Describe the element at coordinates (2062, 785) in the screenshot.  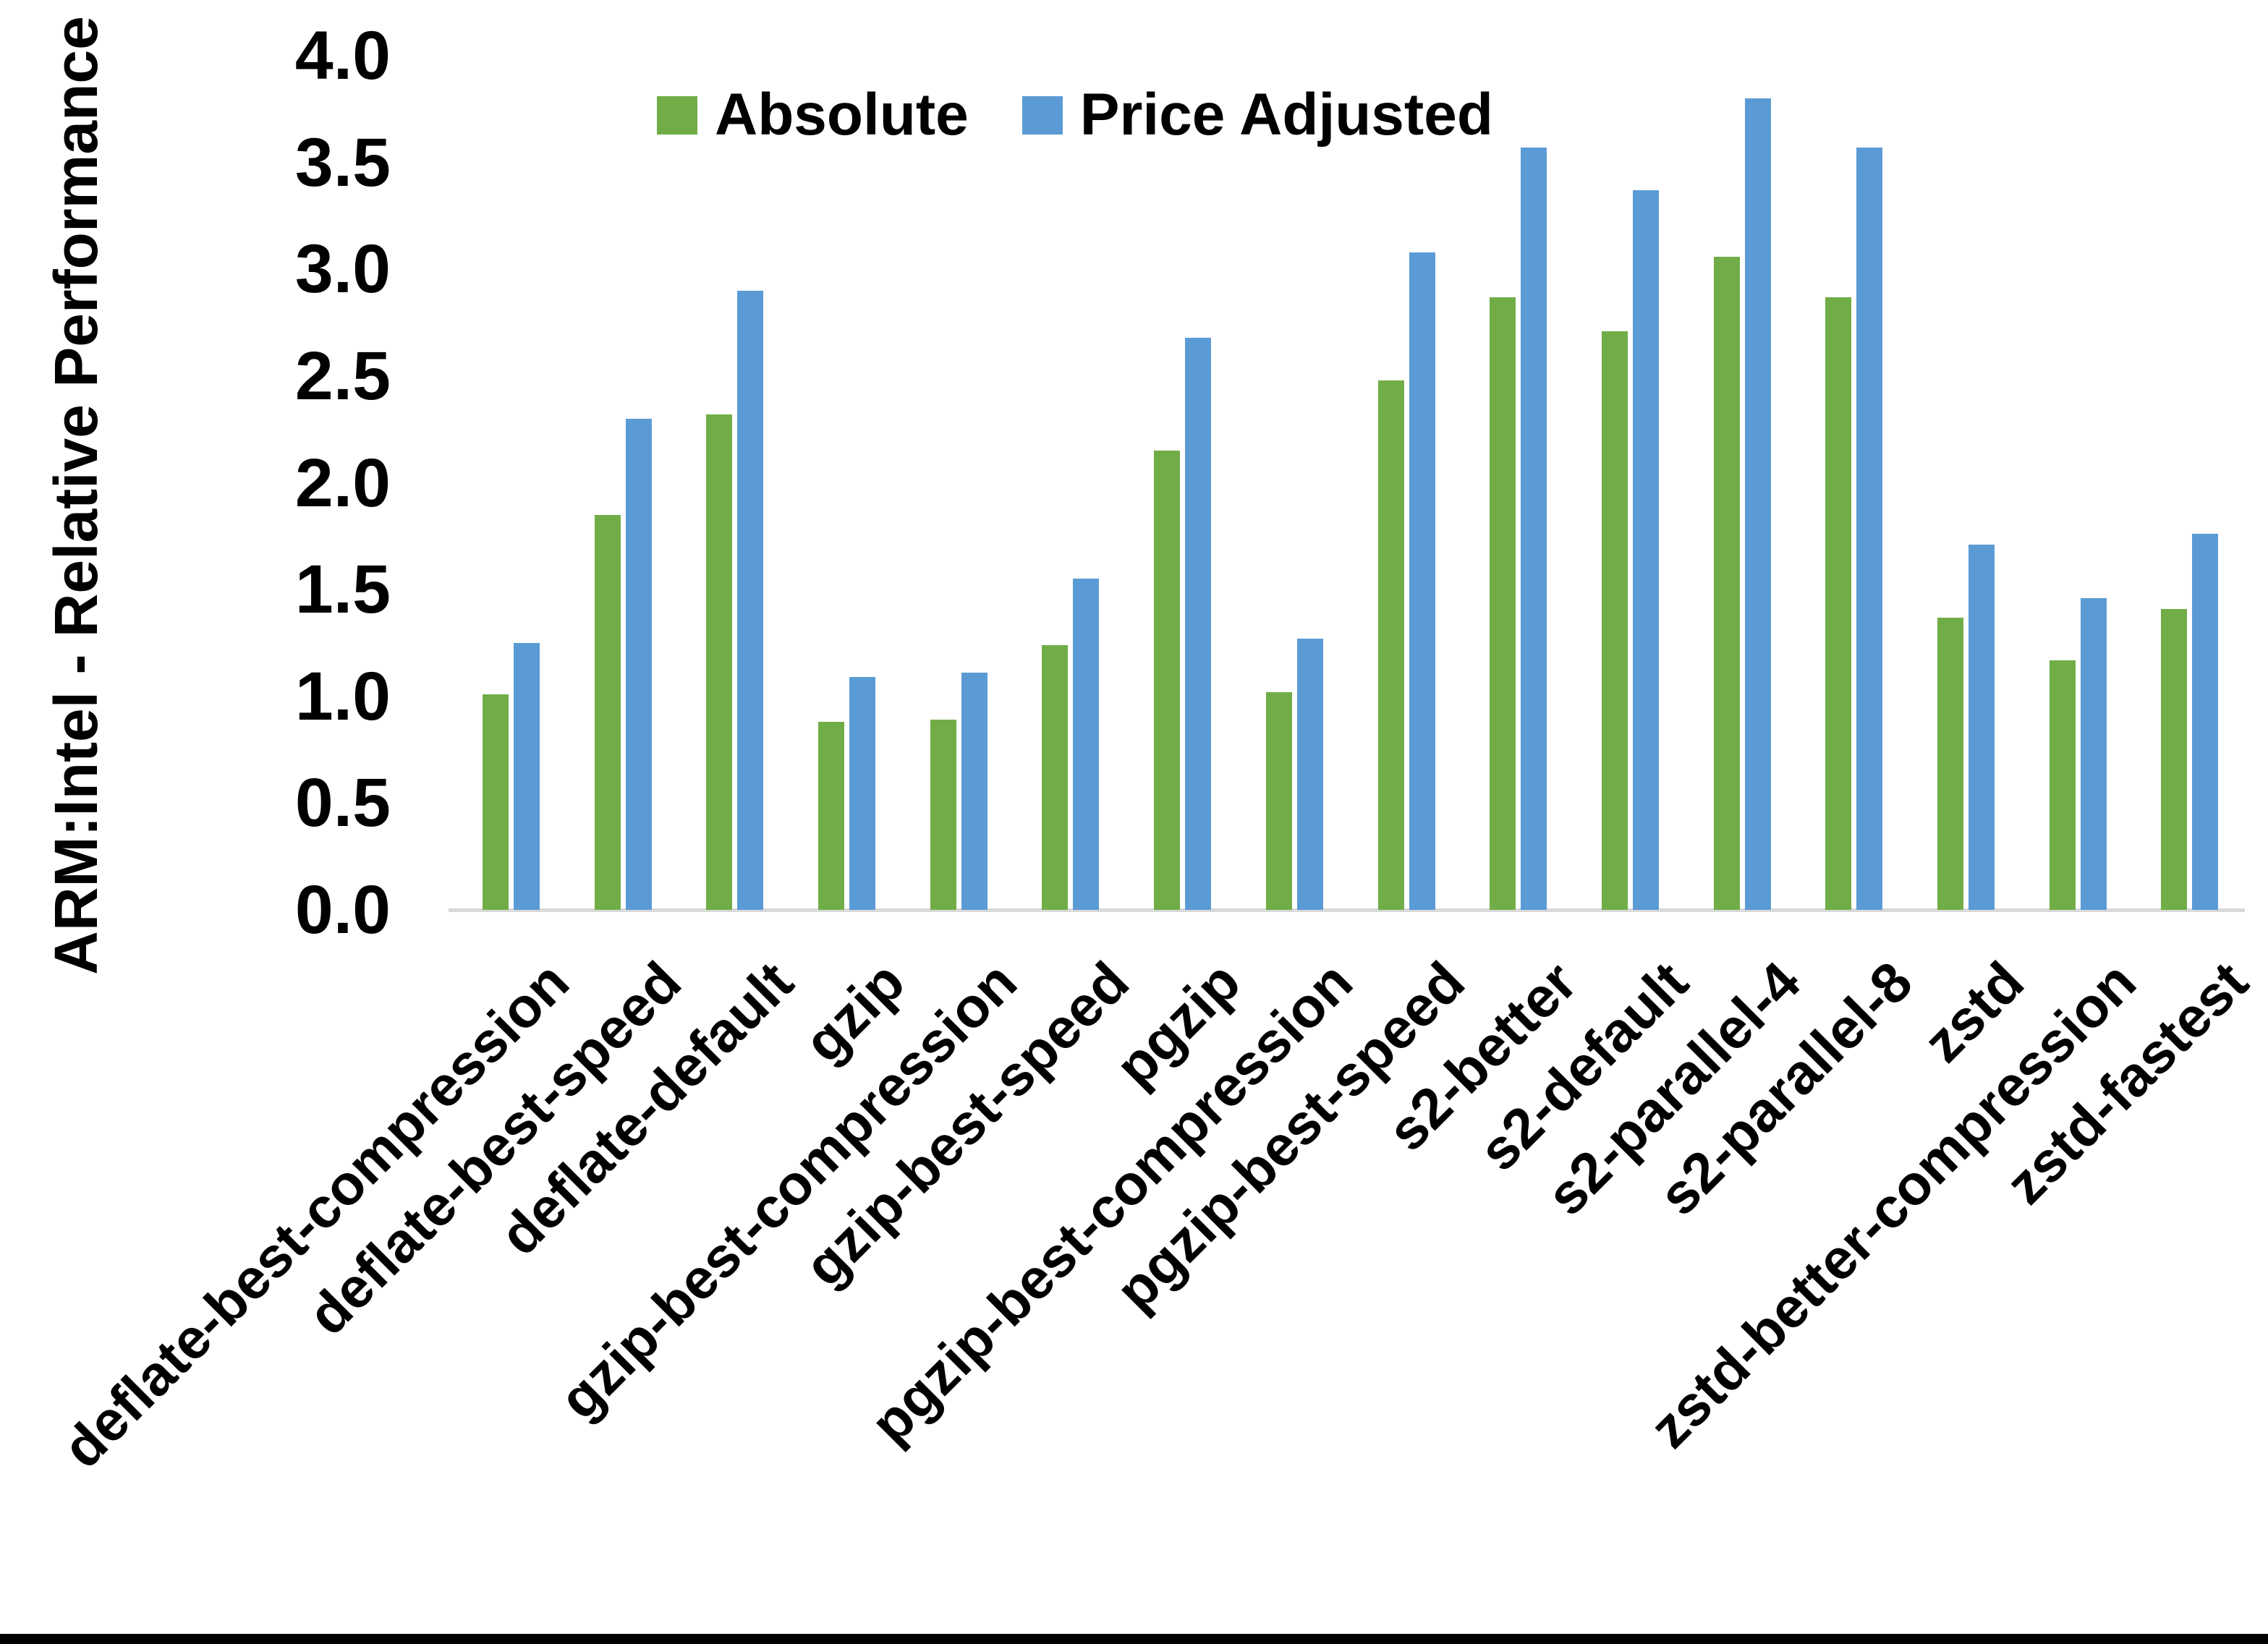
I see `bar-absolute-zstd-better-compression` at that location.